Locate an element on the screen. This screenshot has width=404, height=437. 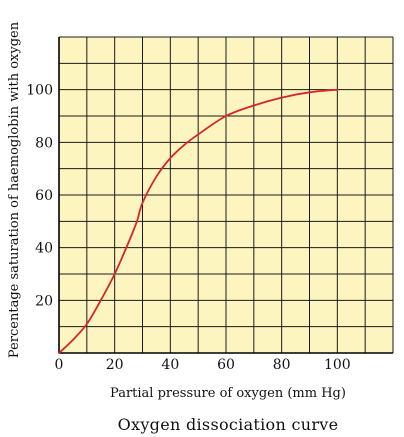
x-tick-label: 60 is located at coordinates (226, 365).